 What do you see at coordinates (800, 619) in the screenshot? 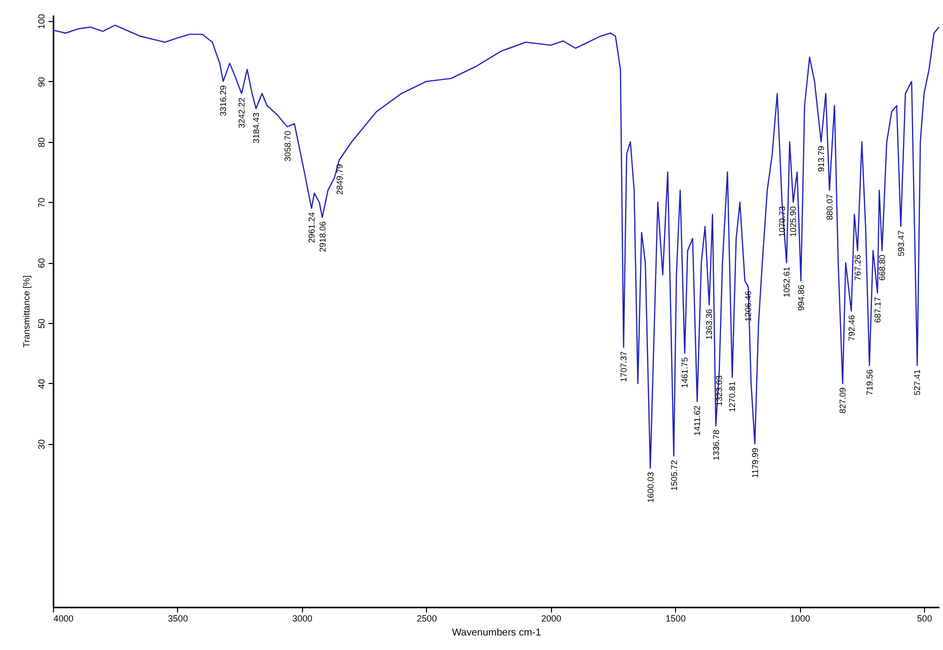
I see `x-tick-label: 1000` at bounding box center [800, 619].